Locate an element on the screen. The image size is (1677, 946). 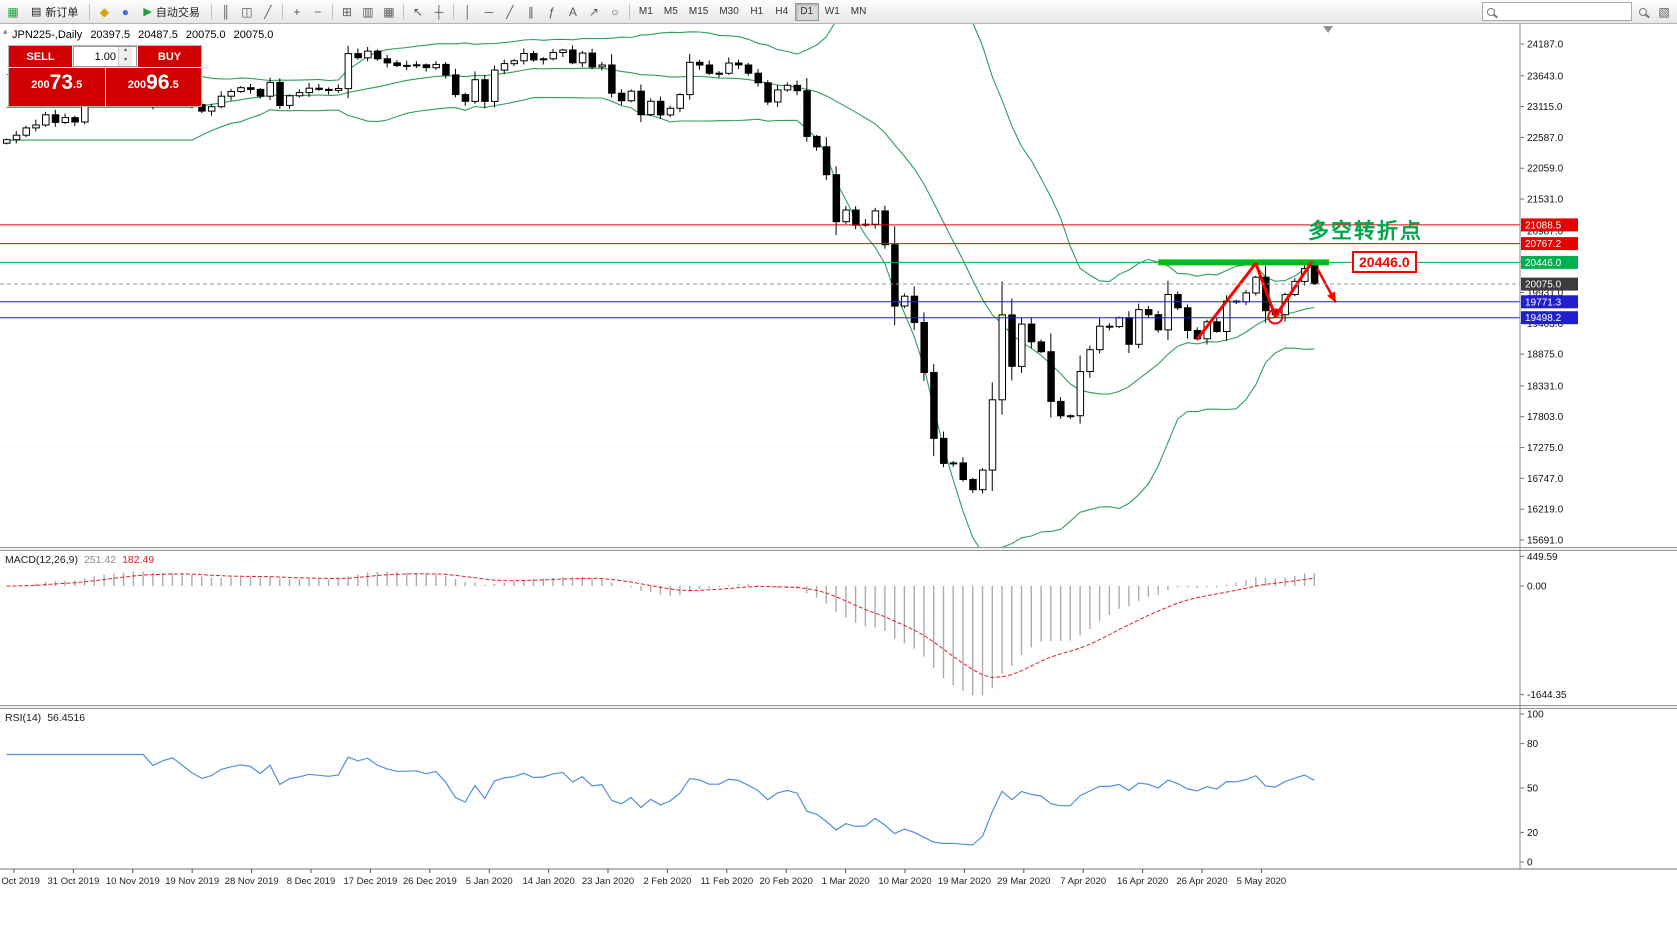
sell-button: SELL is located at coordinates (40, 56).